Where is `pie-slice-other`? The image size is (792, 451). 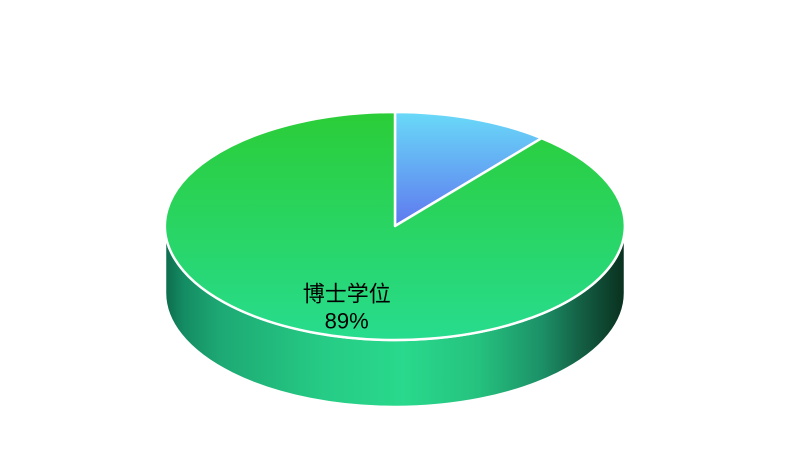 pie-slice-other is located at coordinates (468, 169).